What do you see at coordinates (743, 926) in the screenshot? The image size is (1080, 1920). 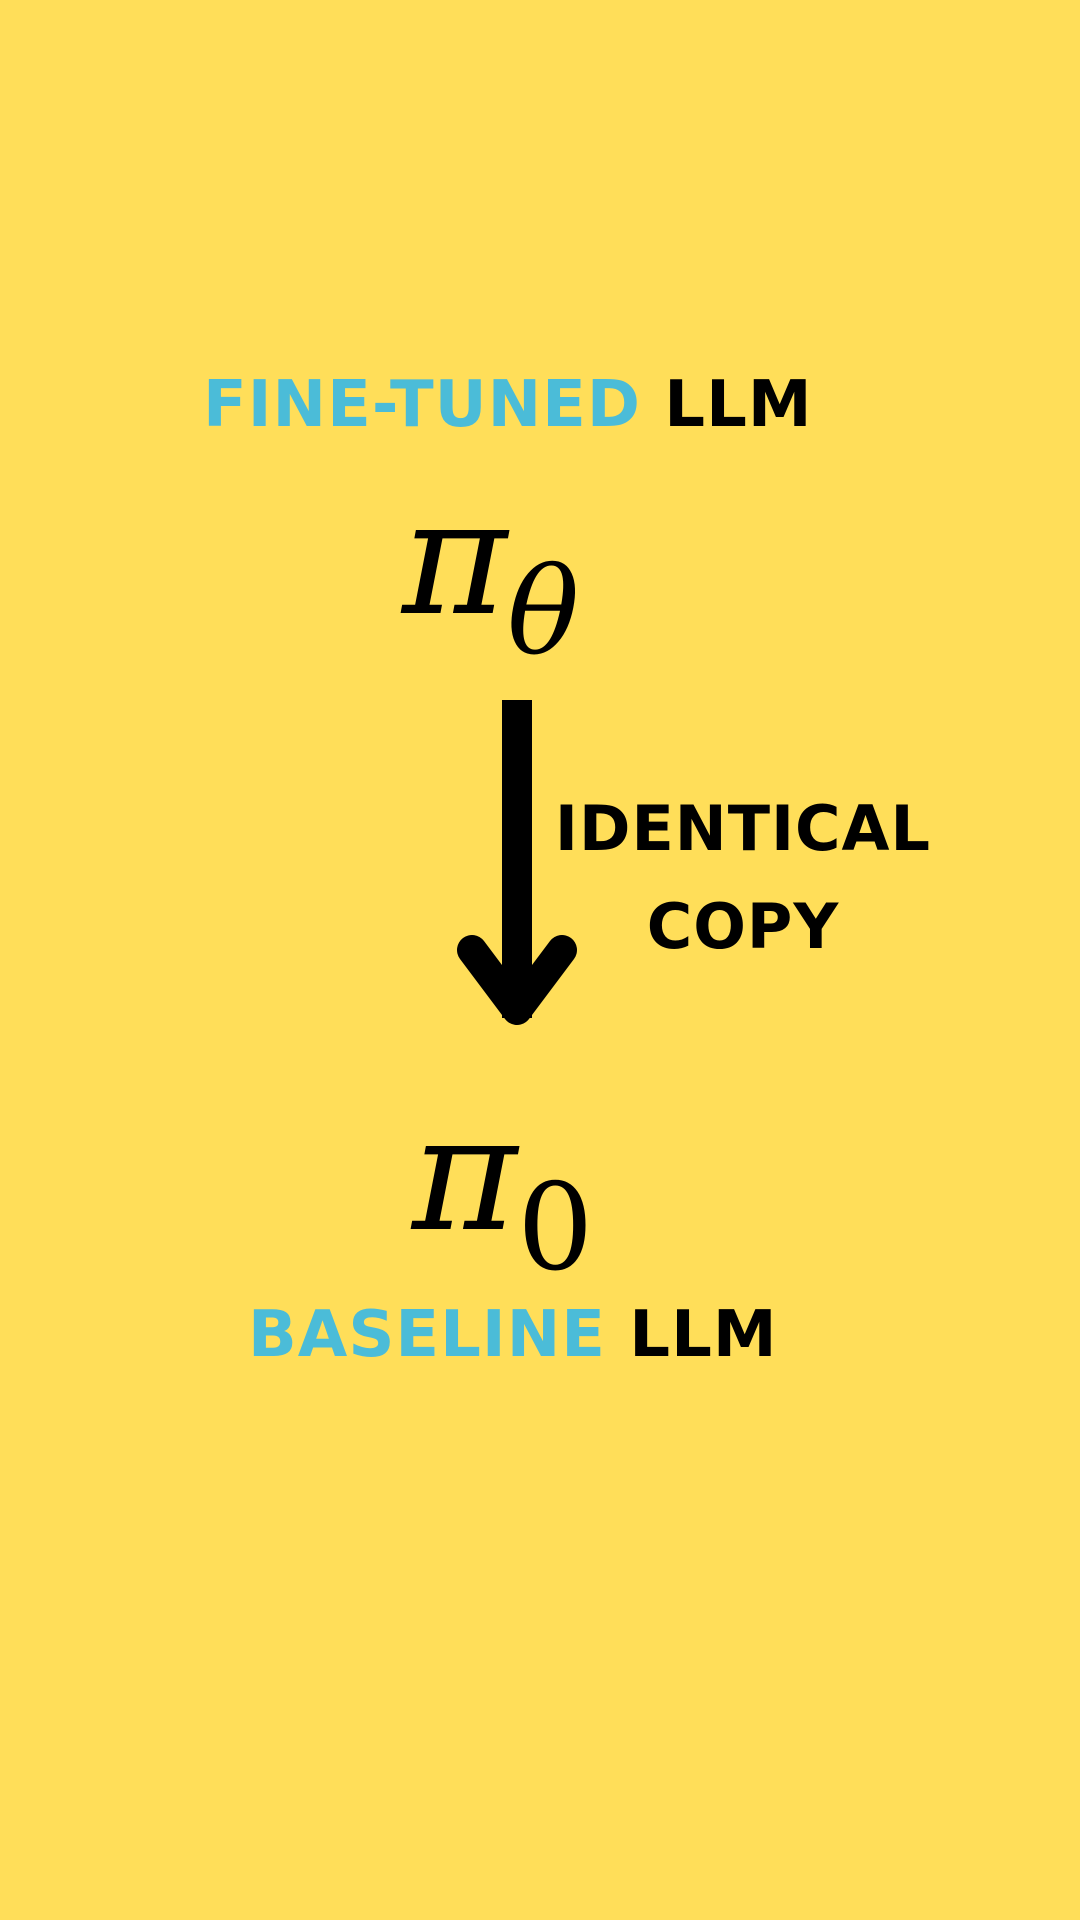 I see `identical-copy-line2: COPY` at bounding box center [743, 926].